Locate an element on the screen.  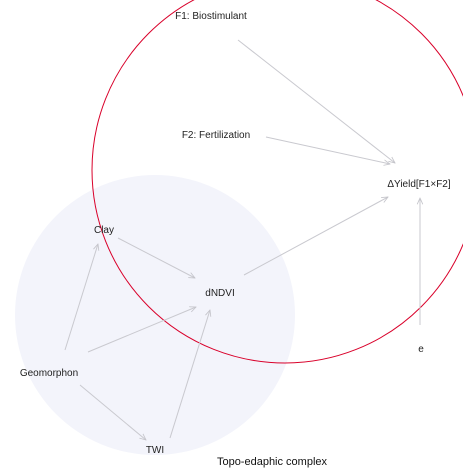
node-clay: Clay is located at coordinates (104, 230).